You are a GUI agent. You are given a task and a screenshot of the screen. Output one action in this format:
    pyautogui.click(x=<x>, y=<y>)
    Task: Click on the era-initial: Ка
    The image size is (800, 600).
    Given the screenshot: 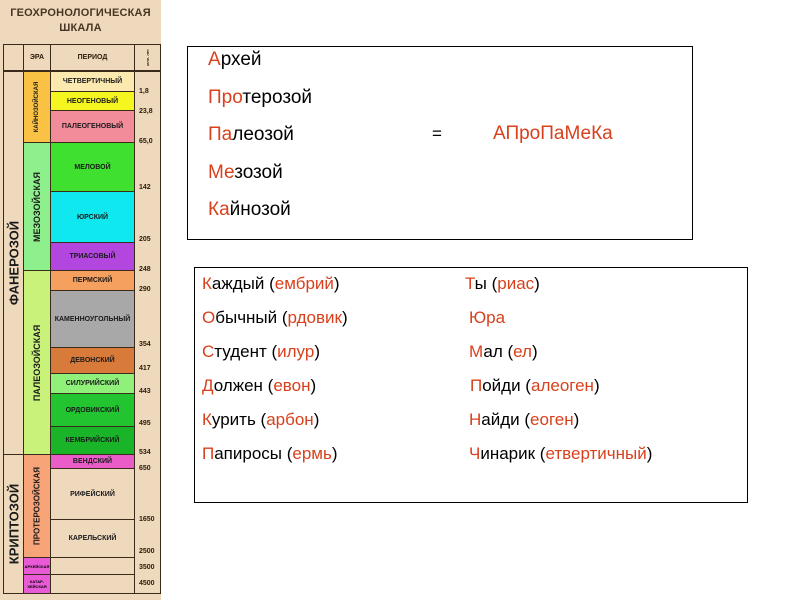 What is the action you would take?
    pyautogui.click(x=219, y=209)
    